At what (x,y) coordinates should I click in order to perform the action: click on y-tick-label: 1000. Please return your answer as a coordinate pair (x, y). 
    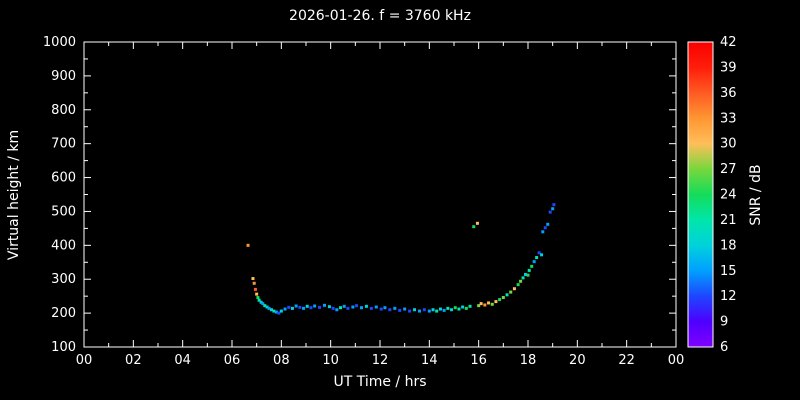
    Looking at the image, I should click on (59, 42).